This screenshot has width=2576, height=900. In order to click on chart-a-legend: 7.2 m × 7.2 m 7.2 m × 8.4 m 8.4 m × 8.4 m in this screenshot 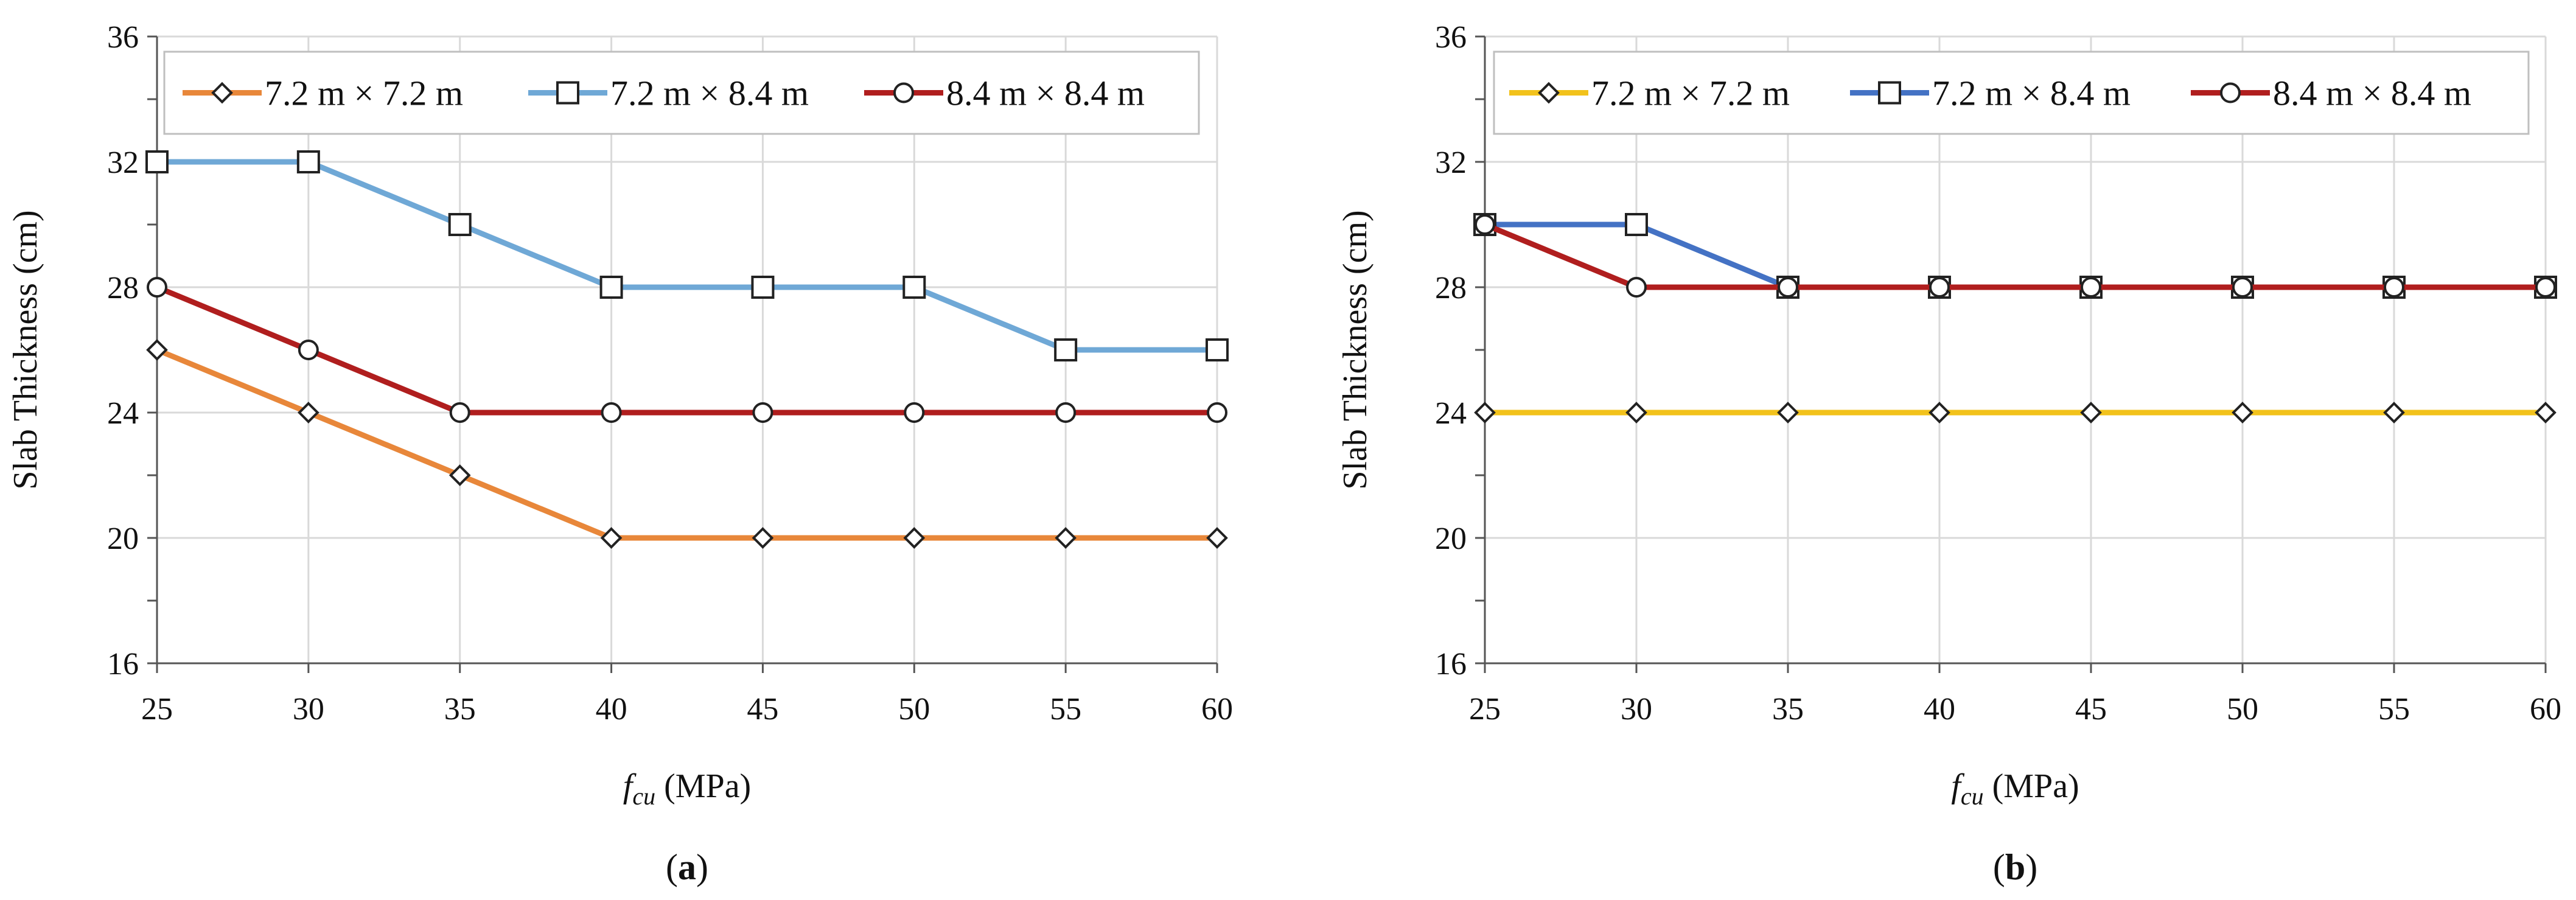, I will do `click(681, 93)`.